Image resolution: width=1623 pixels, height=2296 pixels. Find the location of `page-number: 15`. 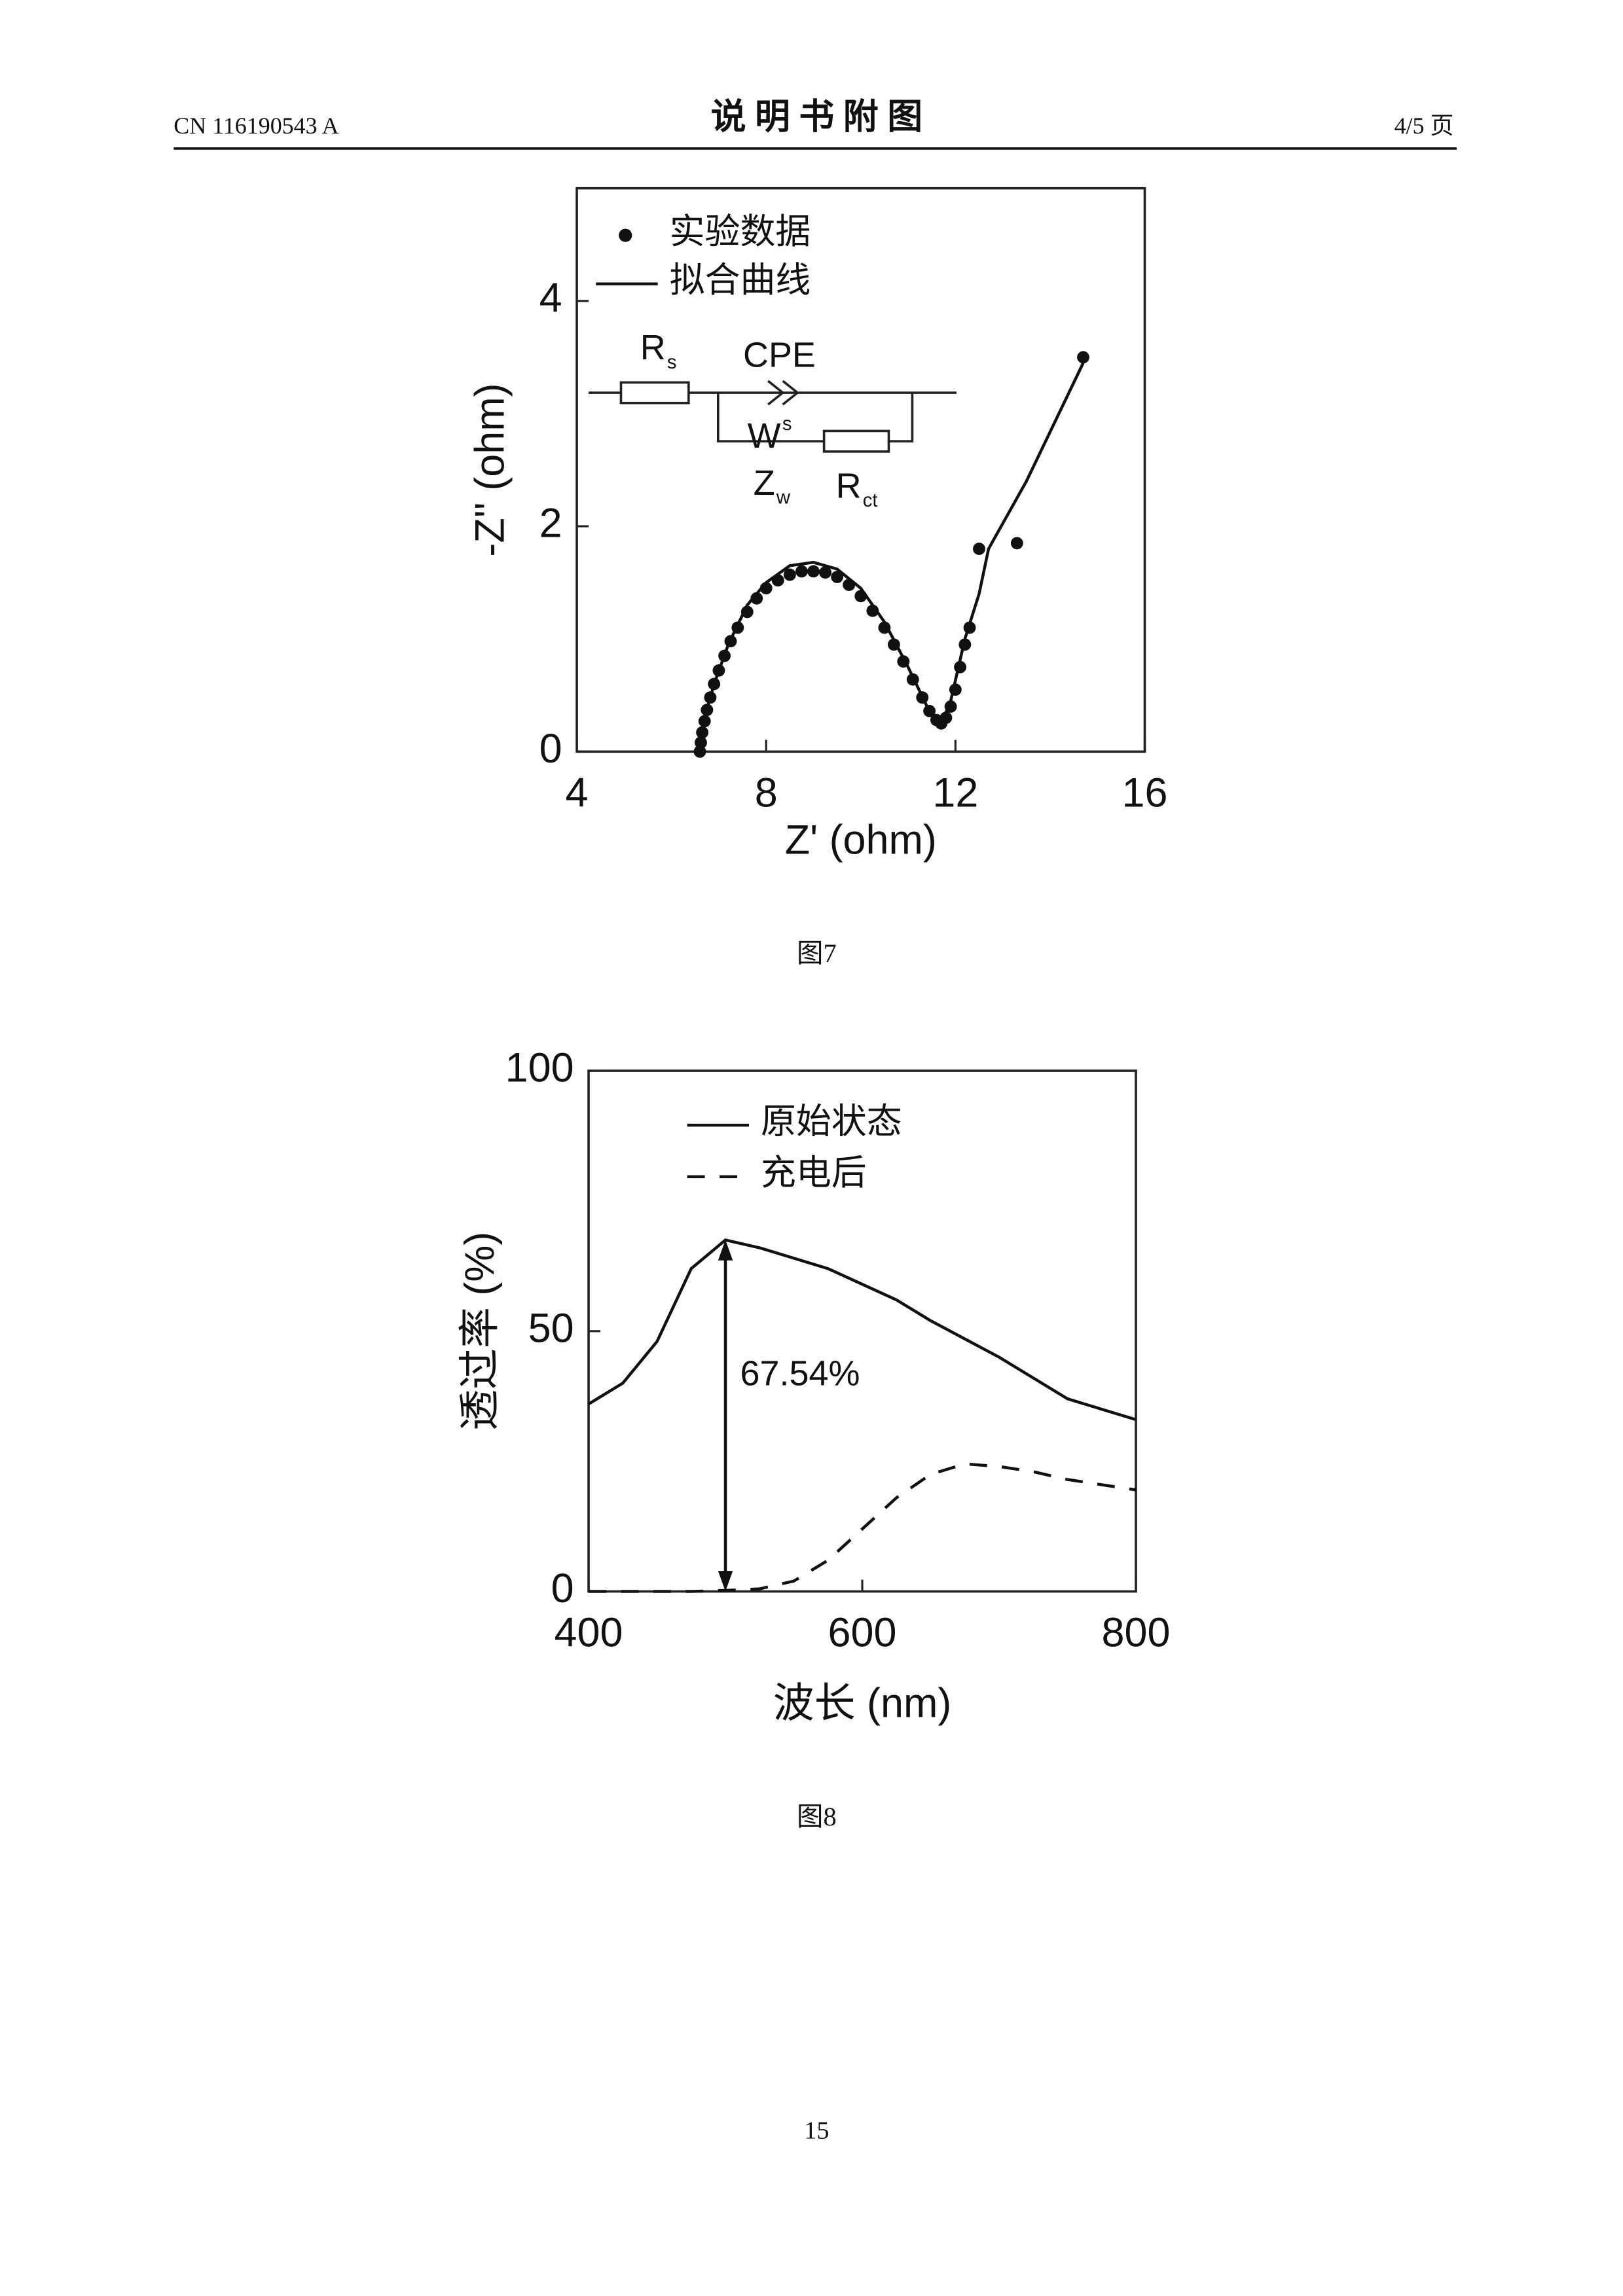

page-number: 15 is located at coordinates (816, 2130).